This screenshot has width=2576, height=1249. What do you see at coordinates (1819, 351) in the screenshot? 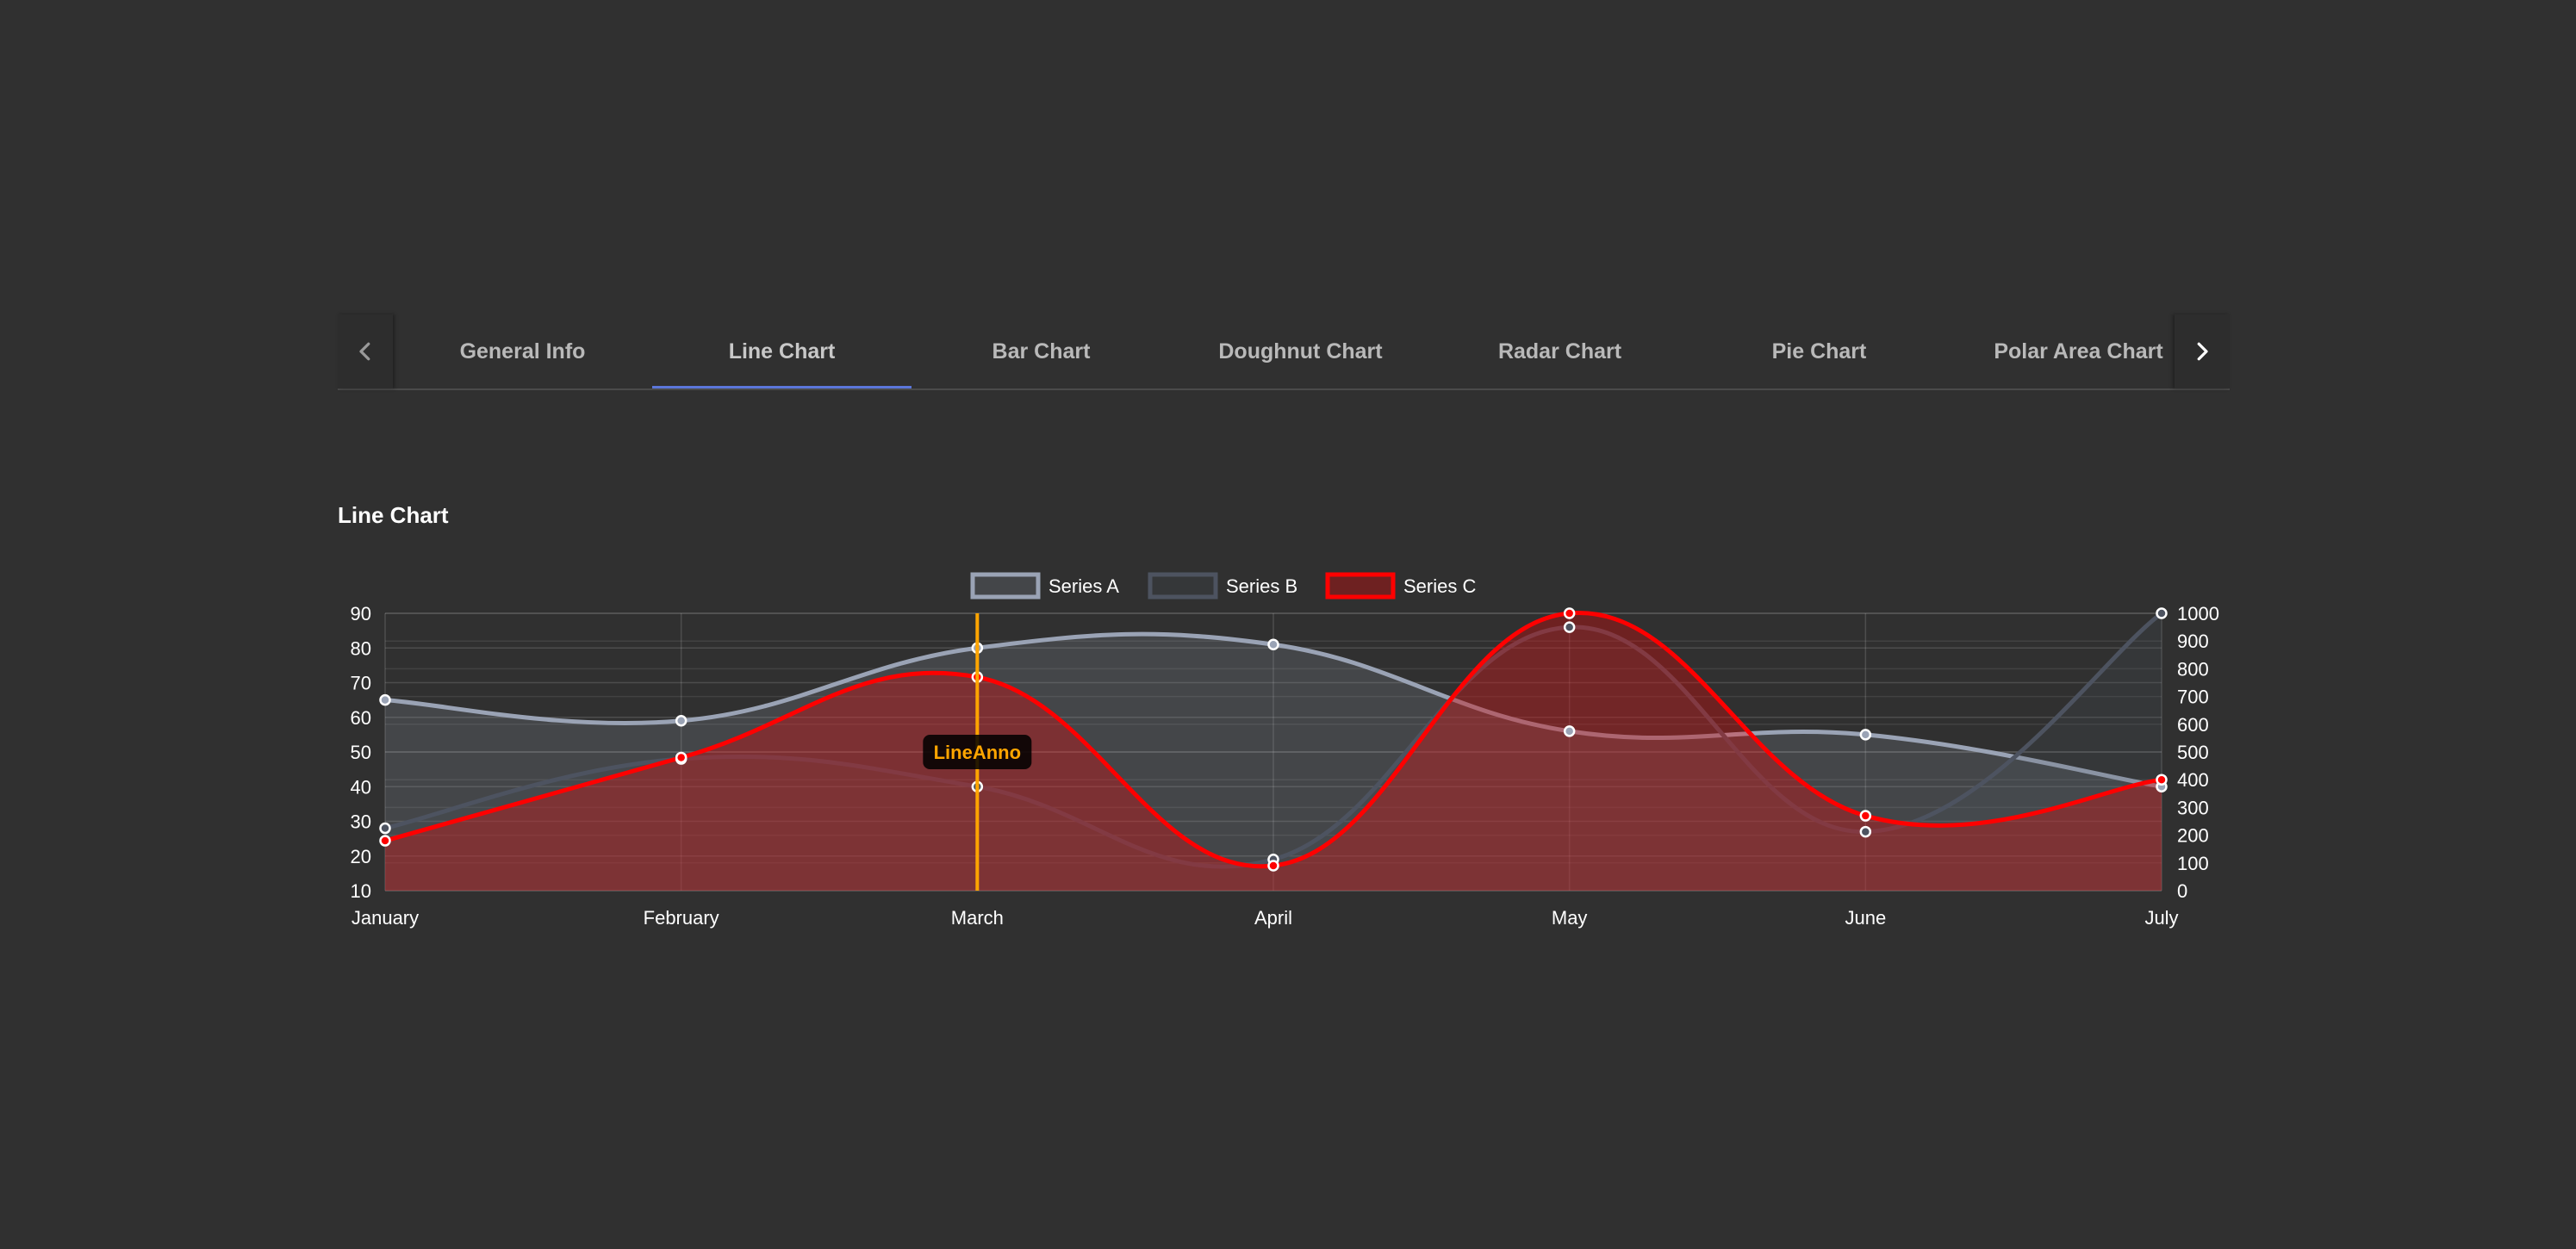
I see `tab-pie-chart: Pie Chart` at bounding box center [1819, 351].